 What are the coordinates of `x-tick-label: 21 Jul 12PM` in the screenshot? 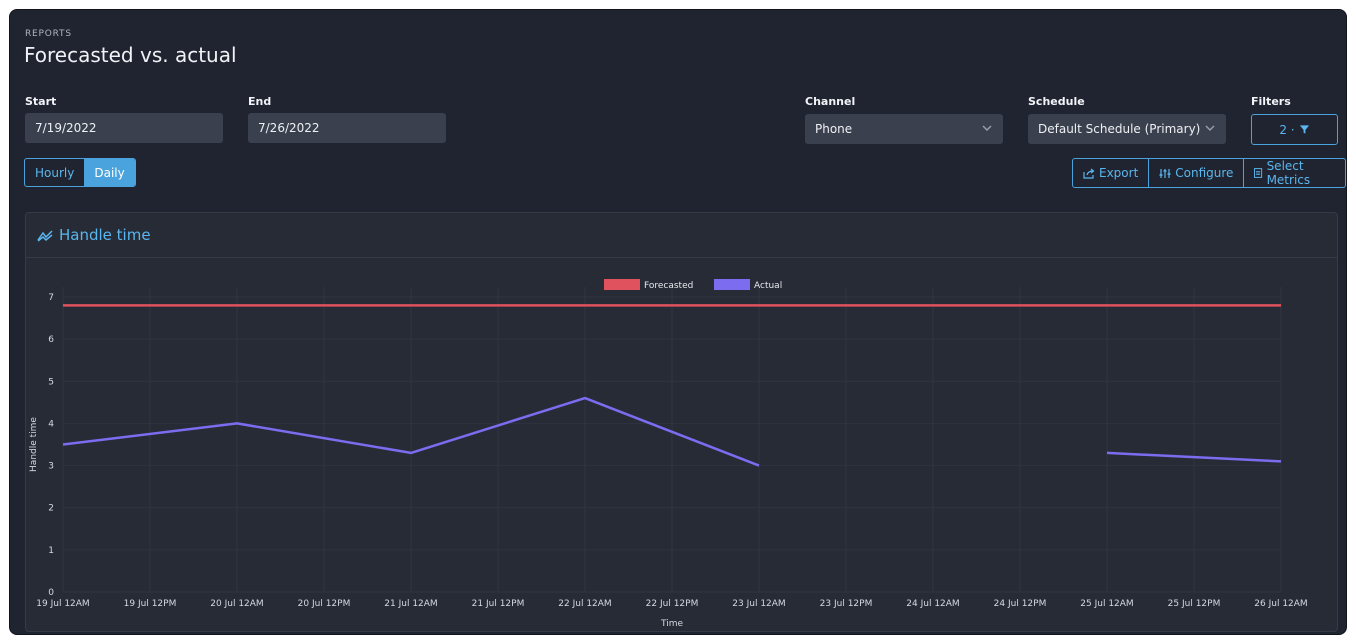 It's located at (498, 604).